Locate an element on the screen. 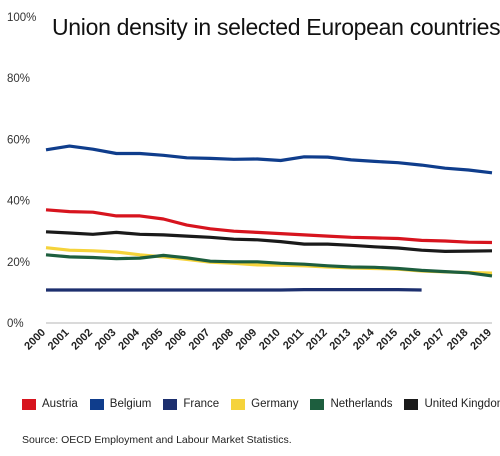 The width and height of the screenshot is (500, 456). legend-item-netherlands: Netherlands is located at coordinates (351, 404).